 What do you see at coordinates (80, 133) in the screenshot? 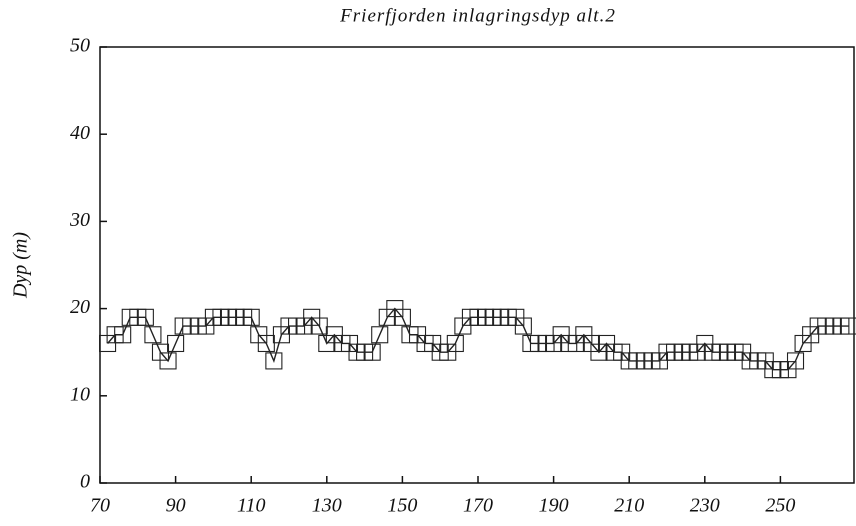
I see `y-tick-label: 40` at bounding box center [80, 133].